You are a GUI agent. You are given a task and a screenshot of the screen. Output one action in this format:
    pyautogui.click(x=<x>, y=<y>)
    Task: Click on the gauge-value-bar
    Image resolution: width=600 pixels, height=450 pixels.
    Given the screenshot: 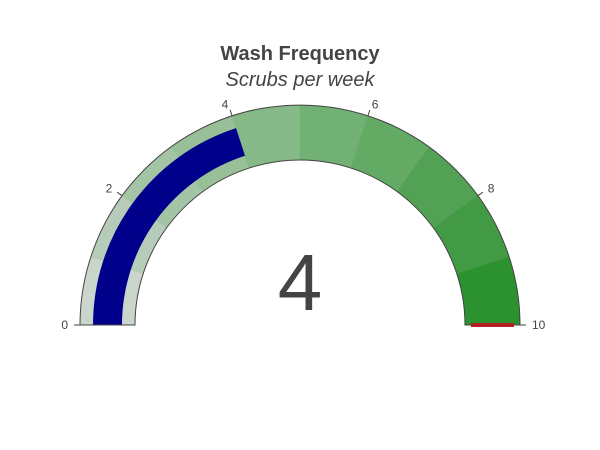 What is the action you would take?
    pyautogui.click(x=169, y=226)
    